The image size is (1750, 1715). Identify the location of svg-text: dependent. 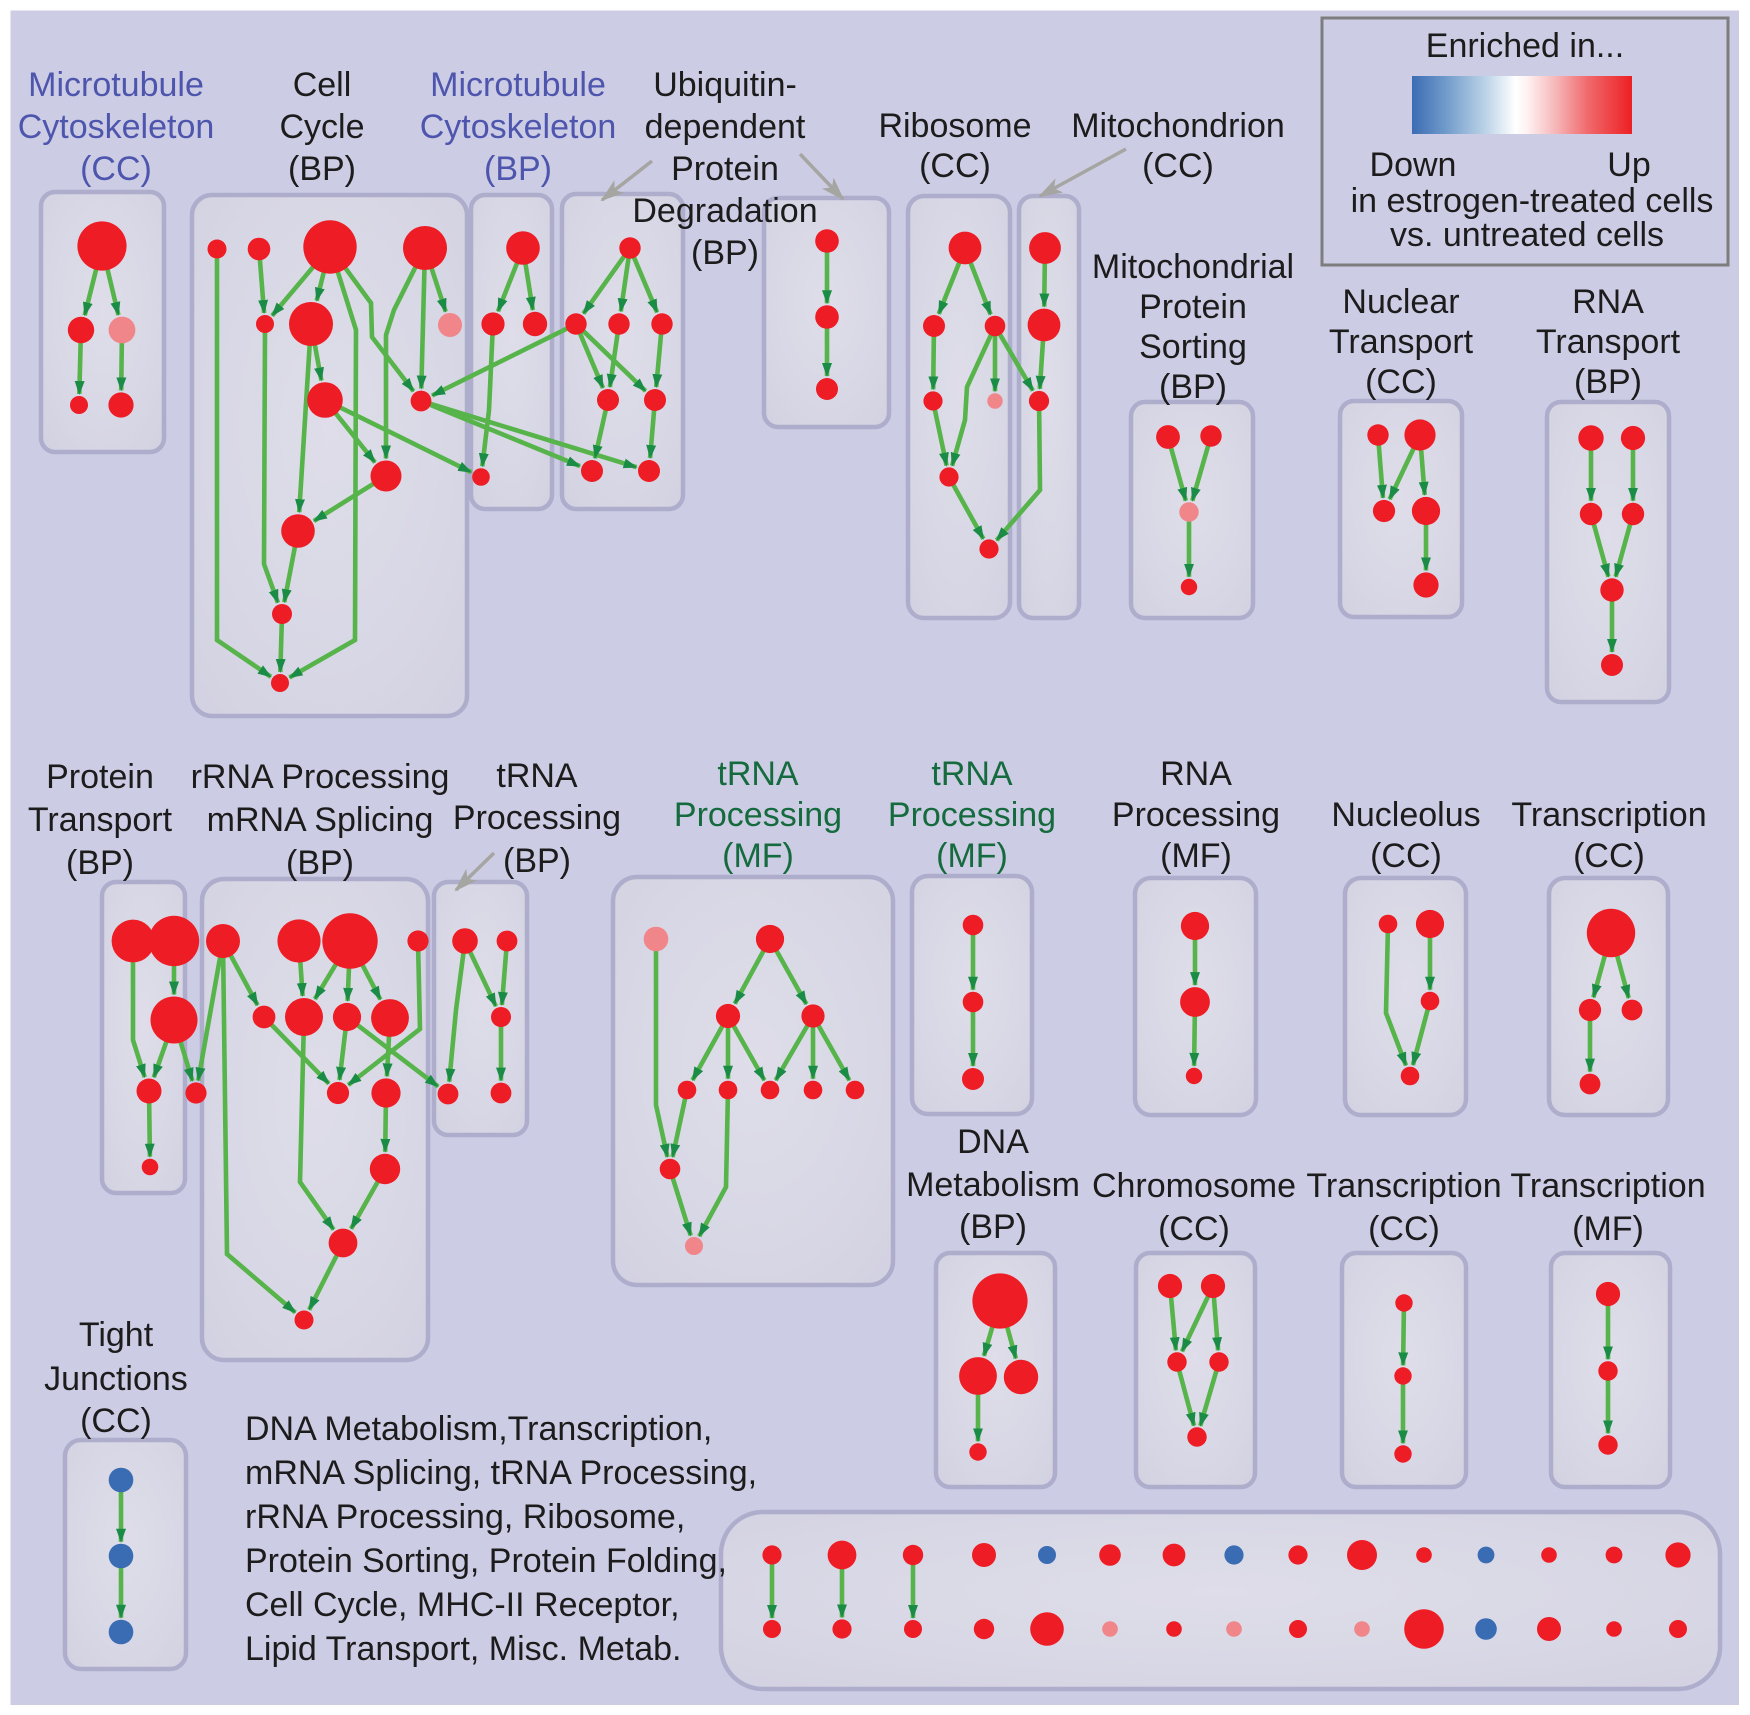
(725, 127).